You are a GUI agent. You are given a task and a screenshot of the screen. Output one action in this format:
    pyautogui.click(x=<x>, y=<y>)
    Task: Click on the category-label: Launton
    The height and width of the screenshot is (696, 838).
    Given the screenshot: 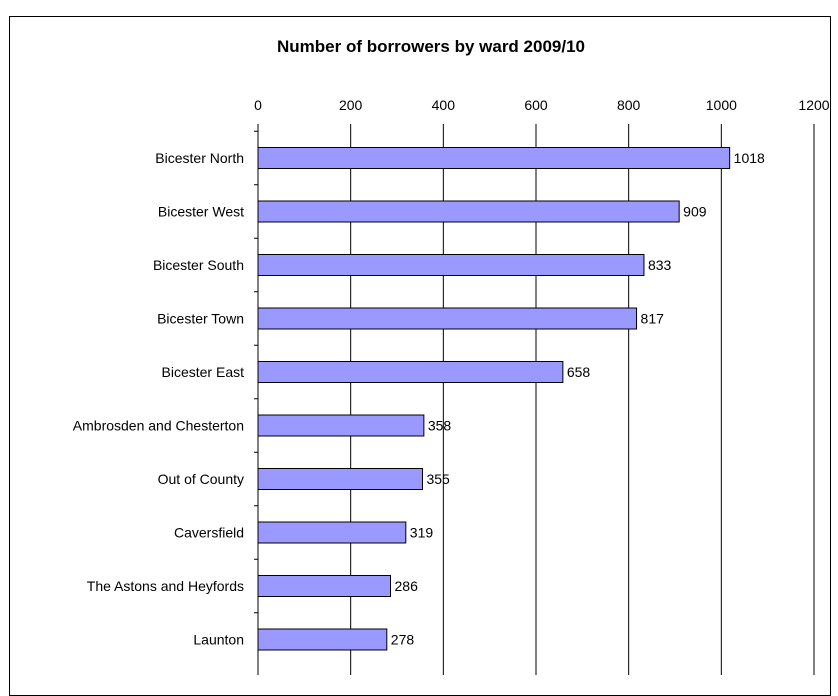 What is the action you would take?
    pyautogui.click(x=218, y=640)
    